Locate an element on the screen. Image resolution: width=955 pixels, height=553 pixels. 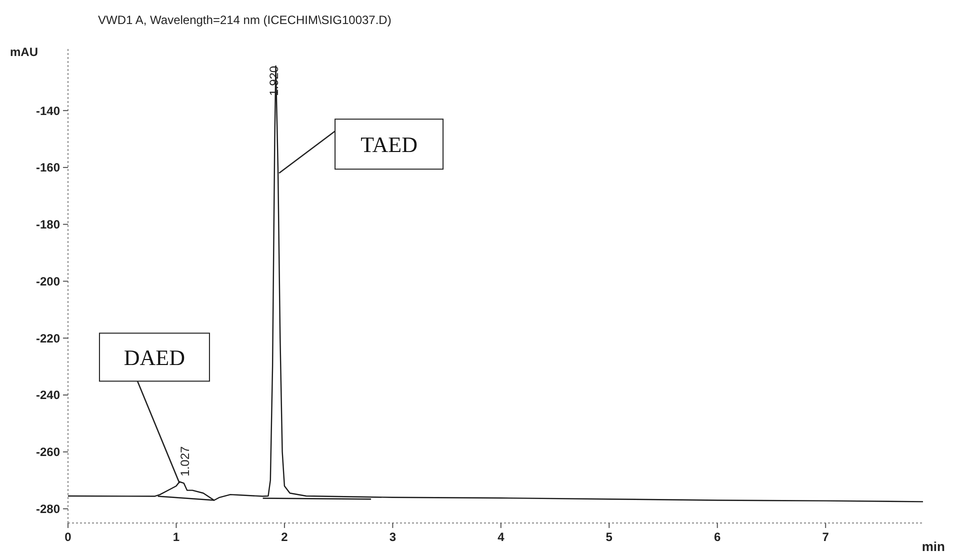
x-tick-label: 2 is located at coordinates (284, 537).